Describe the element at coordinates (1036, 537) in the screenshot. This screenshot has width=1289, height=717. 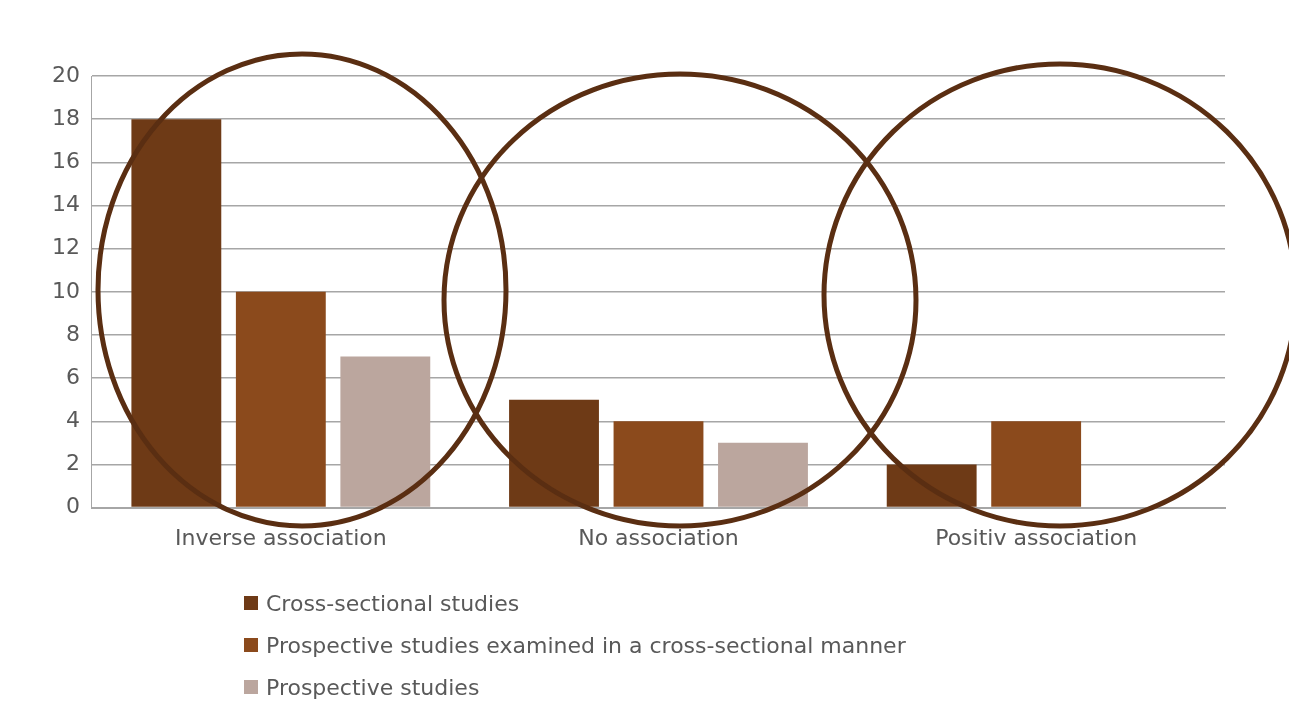
I see `x-tick-label: Positiv association` at that location.